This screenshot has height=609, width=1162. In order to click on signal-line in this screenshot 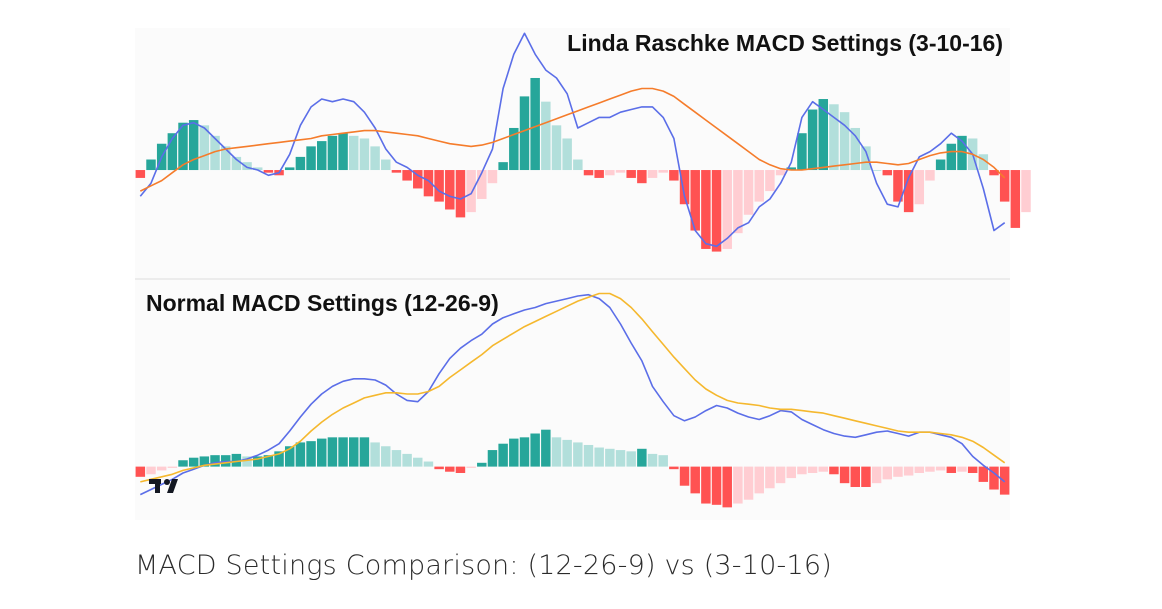, I will do `click(572, 139)`.